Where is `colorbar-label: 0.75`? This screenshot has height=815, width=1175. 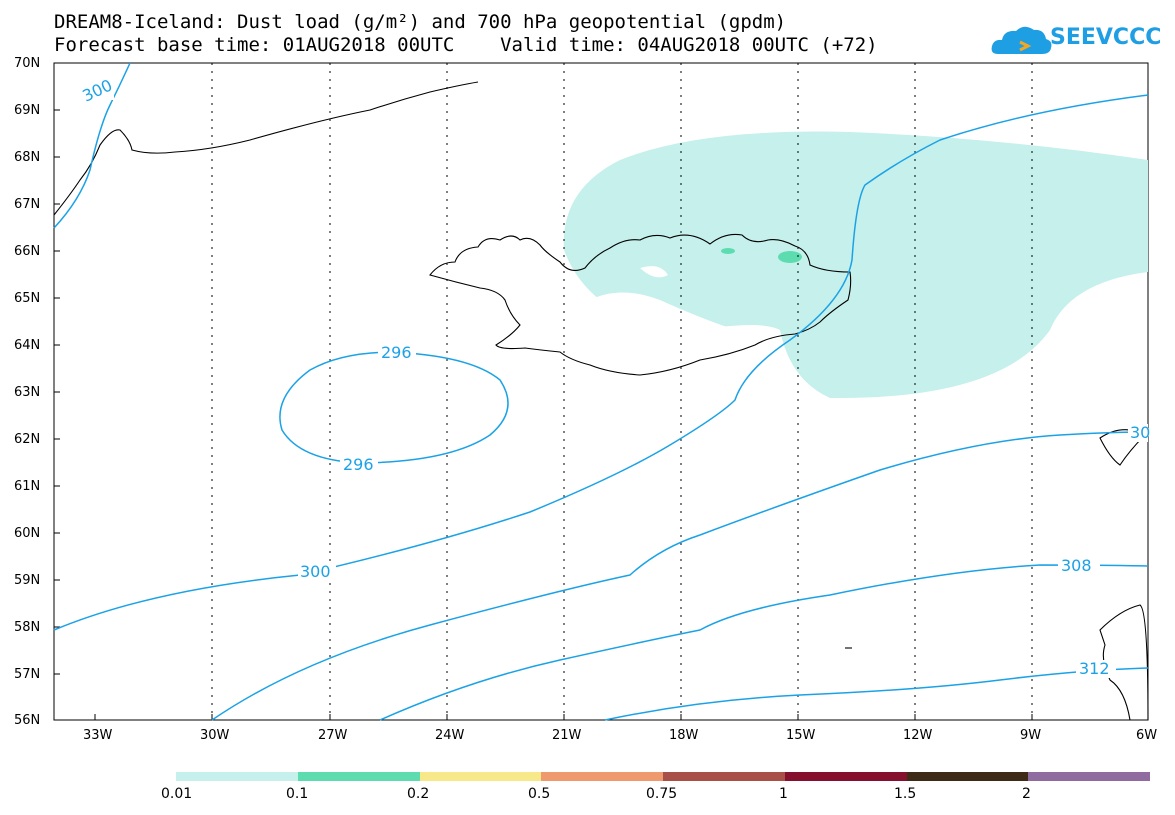 colorbar-label: 0.75 is located at coordinates (662, 794).